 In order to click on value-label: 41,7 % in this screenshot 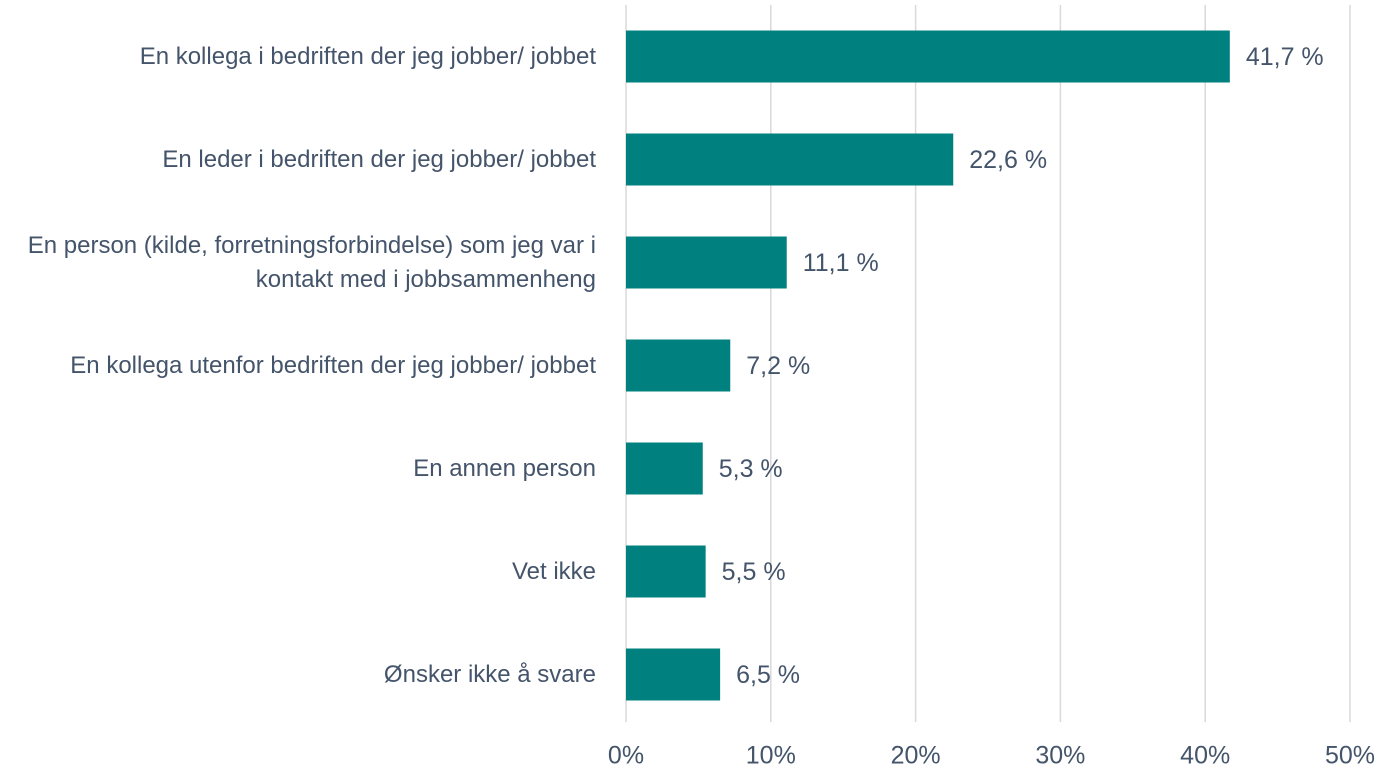, I will do `click(1285, 57)`.